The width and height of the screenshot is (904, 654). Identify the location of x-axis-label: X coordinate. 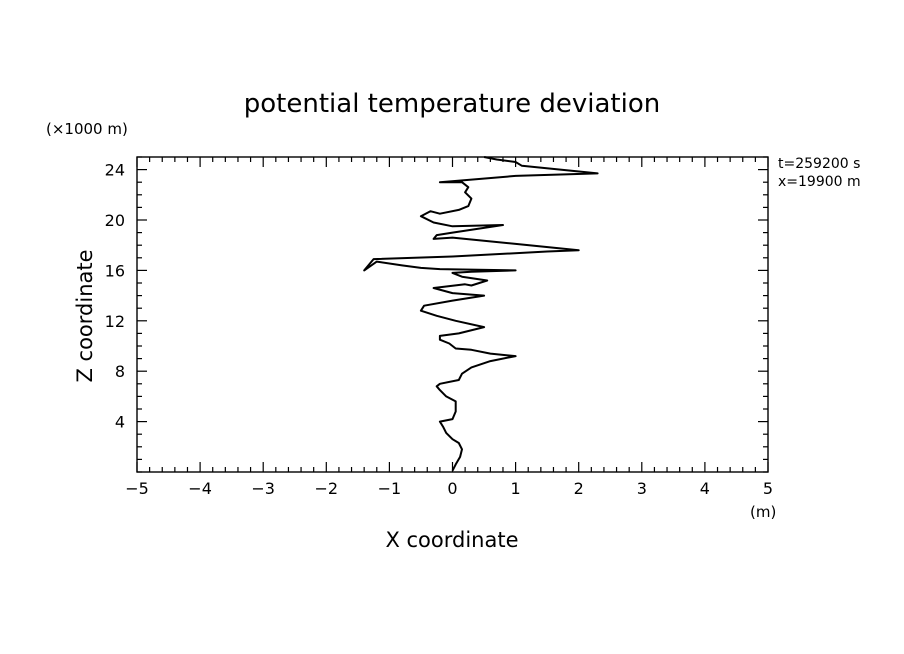
(451, 540).